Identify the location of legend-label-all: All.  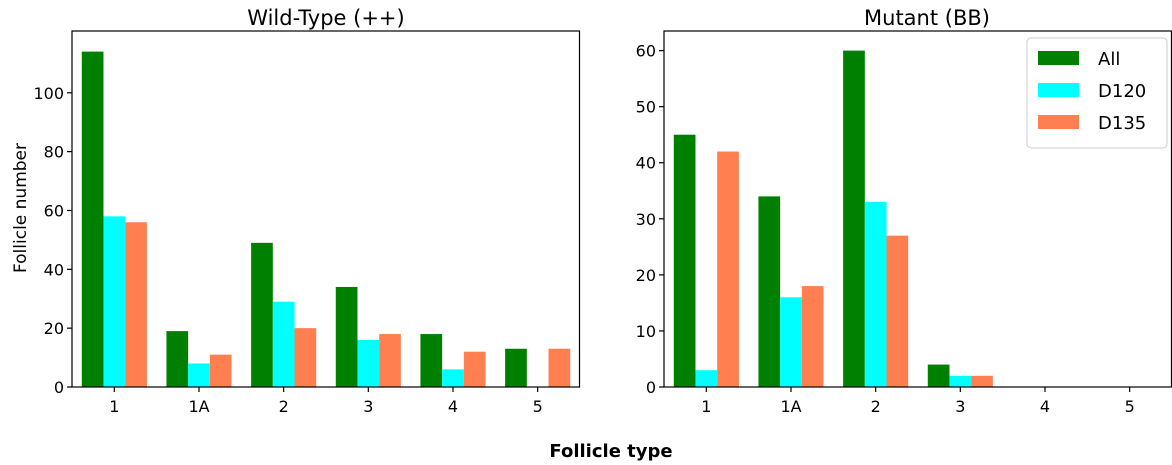
(1109, 59).